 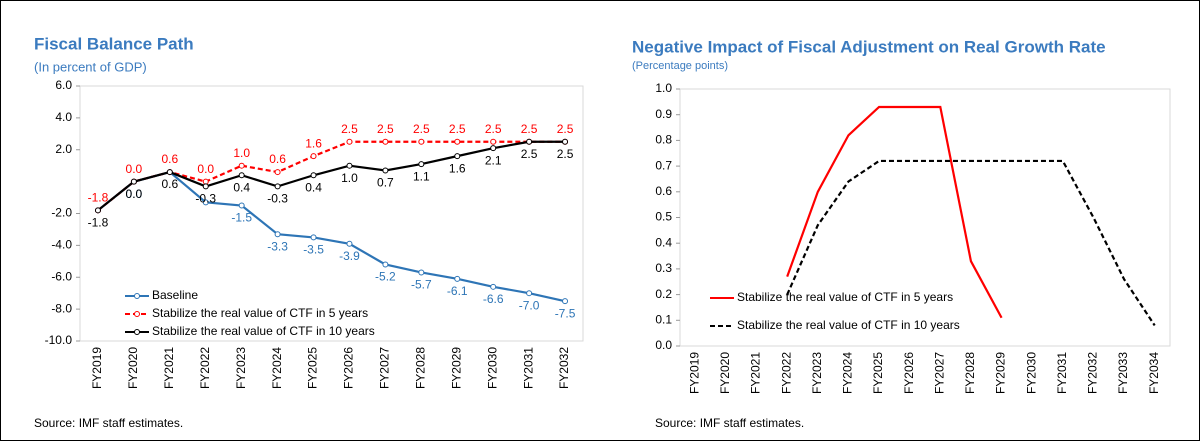 What do you see at coordinates (1062, 373) in the screenshot?
I see `x-tick-label: FY2031` at bounding box center [1062, 373].